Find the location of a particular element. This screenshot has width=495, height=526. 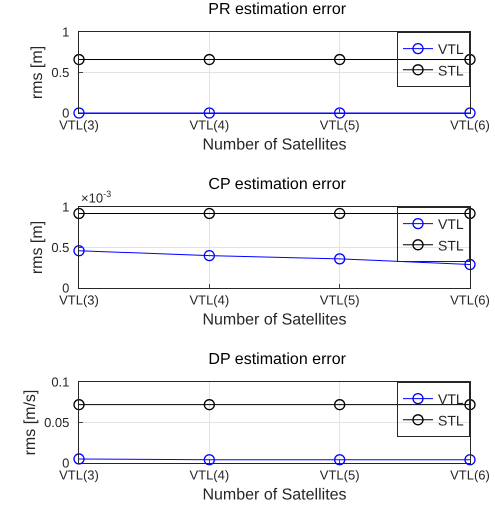

y-axis-title: rms [m/s] is located at coordinates (30, 423).